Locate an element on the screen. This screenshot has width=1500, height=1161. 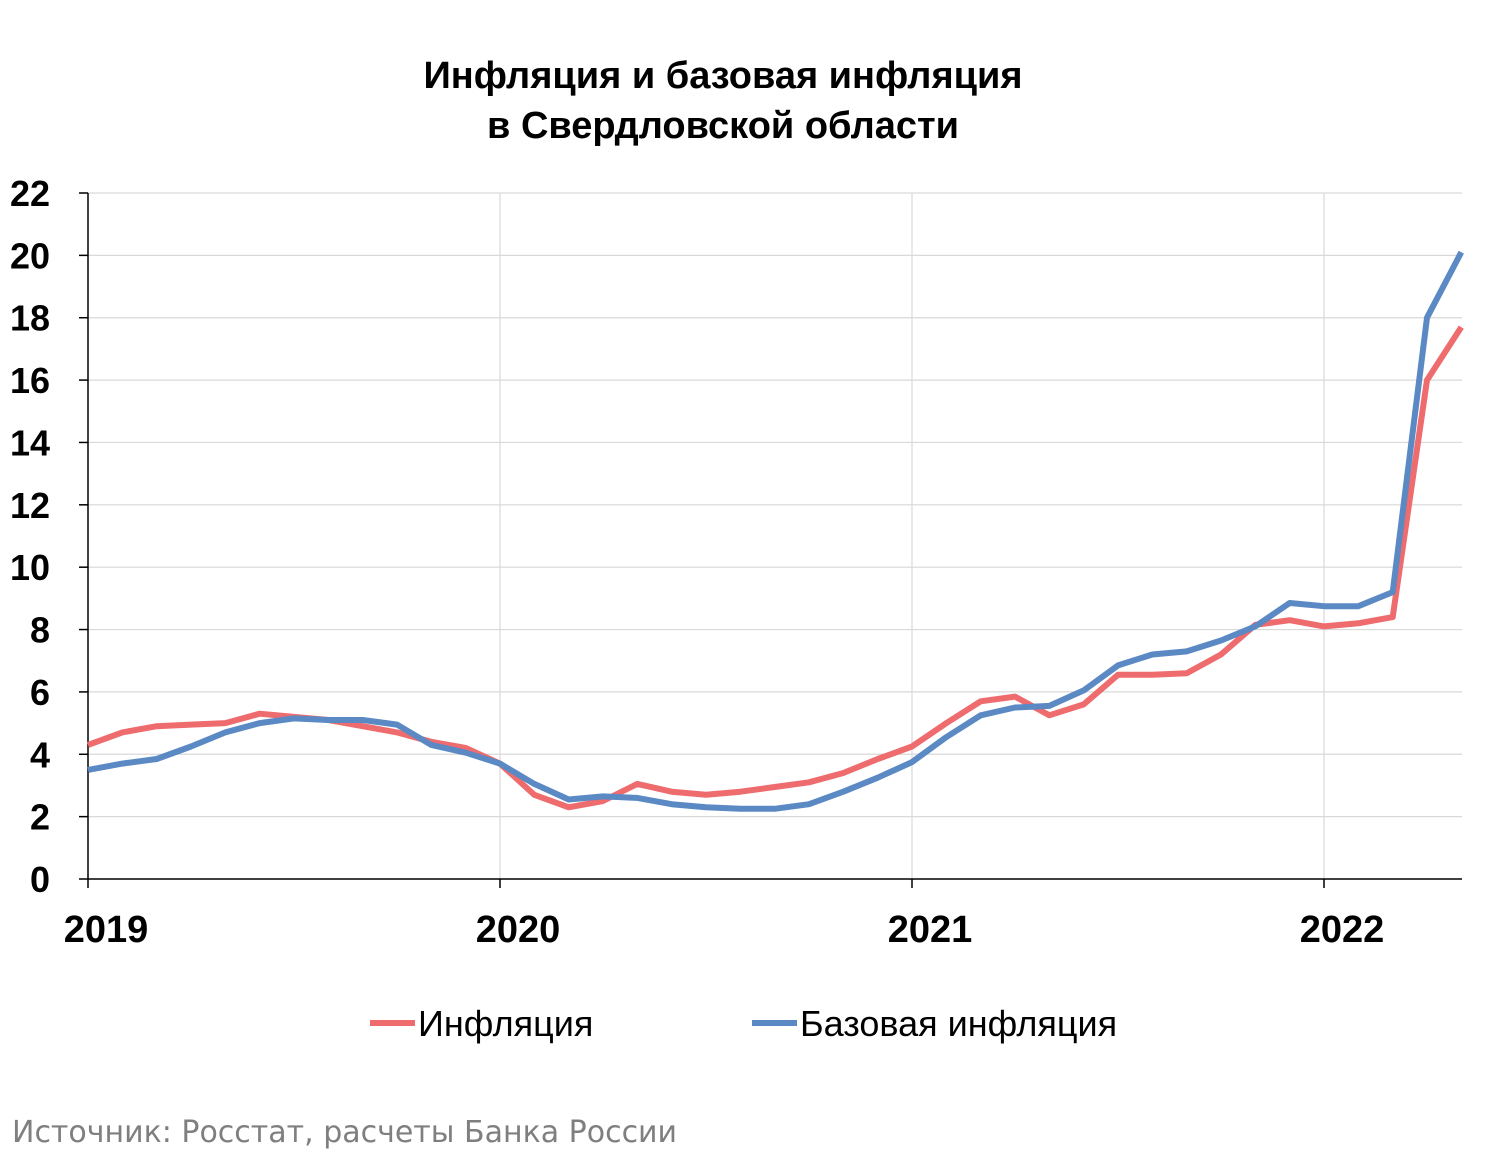
y-tick-label: 10 is located at coordinates (30, 567).